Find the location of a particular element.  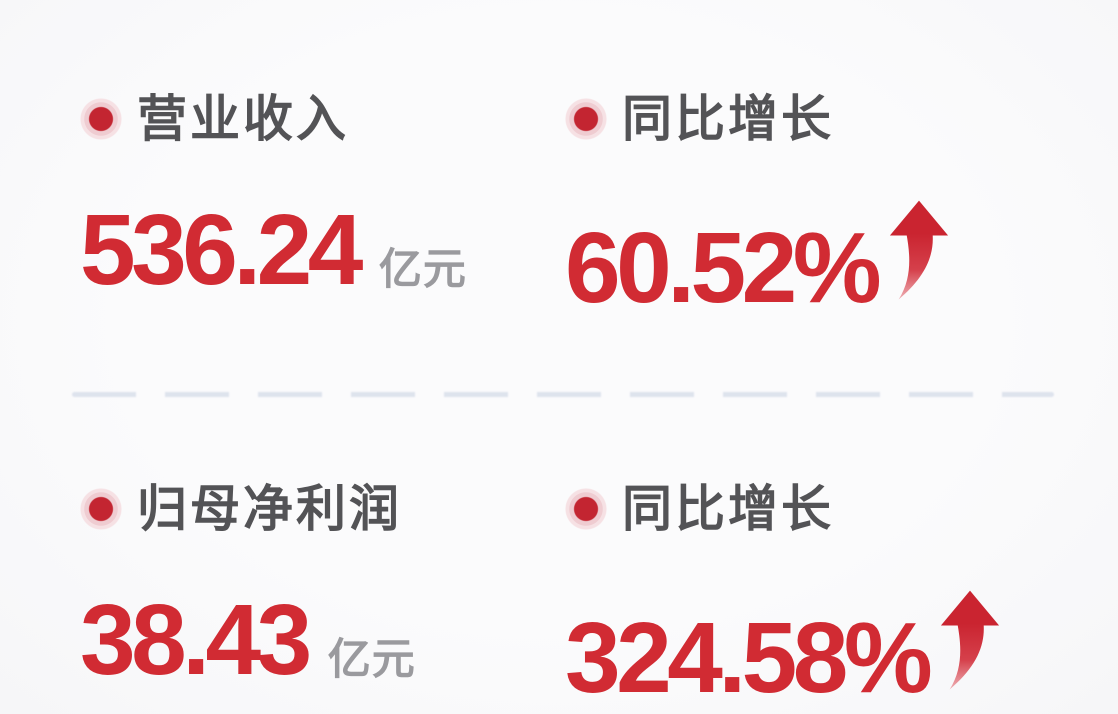

dashed-divider is located at coordinates (563, 394).